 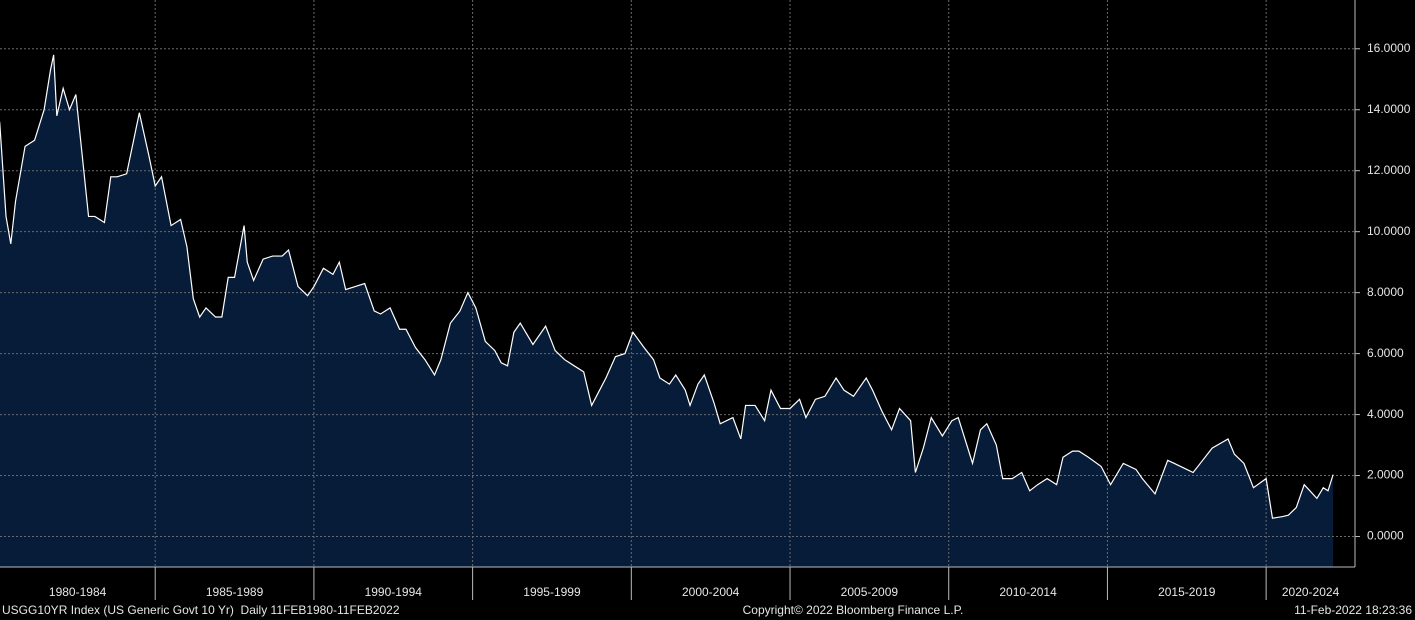 What do you see at coordinates (235, 592) in the screenshot?
I see `x-tick-label: 1985-1989` at bounding box center [235, 592].